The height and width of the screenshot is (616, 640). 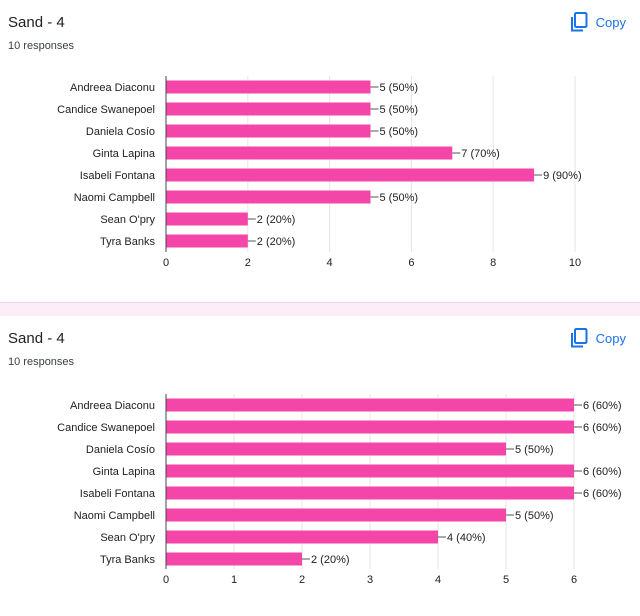 I want to click on x-tick-label: 8, so click(x=493, y=263).